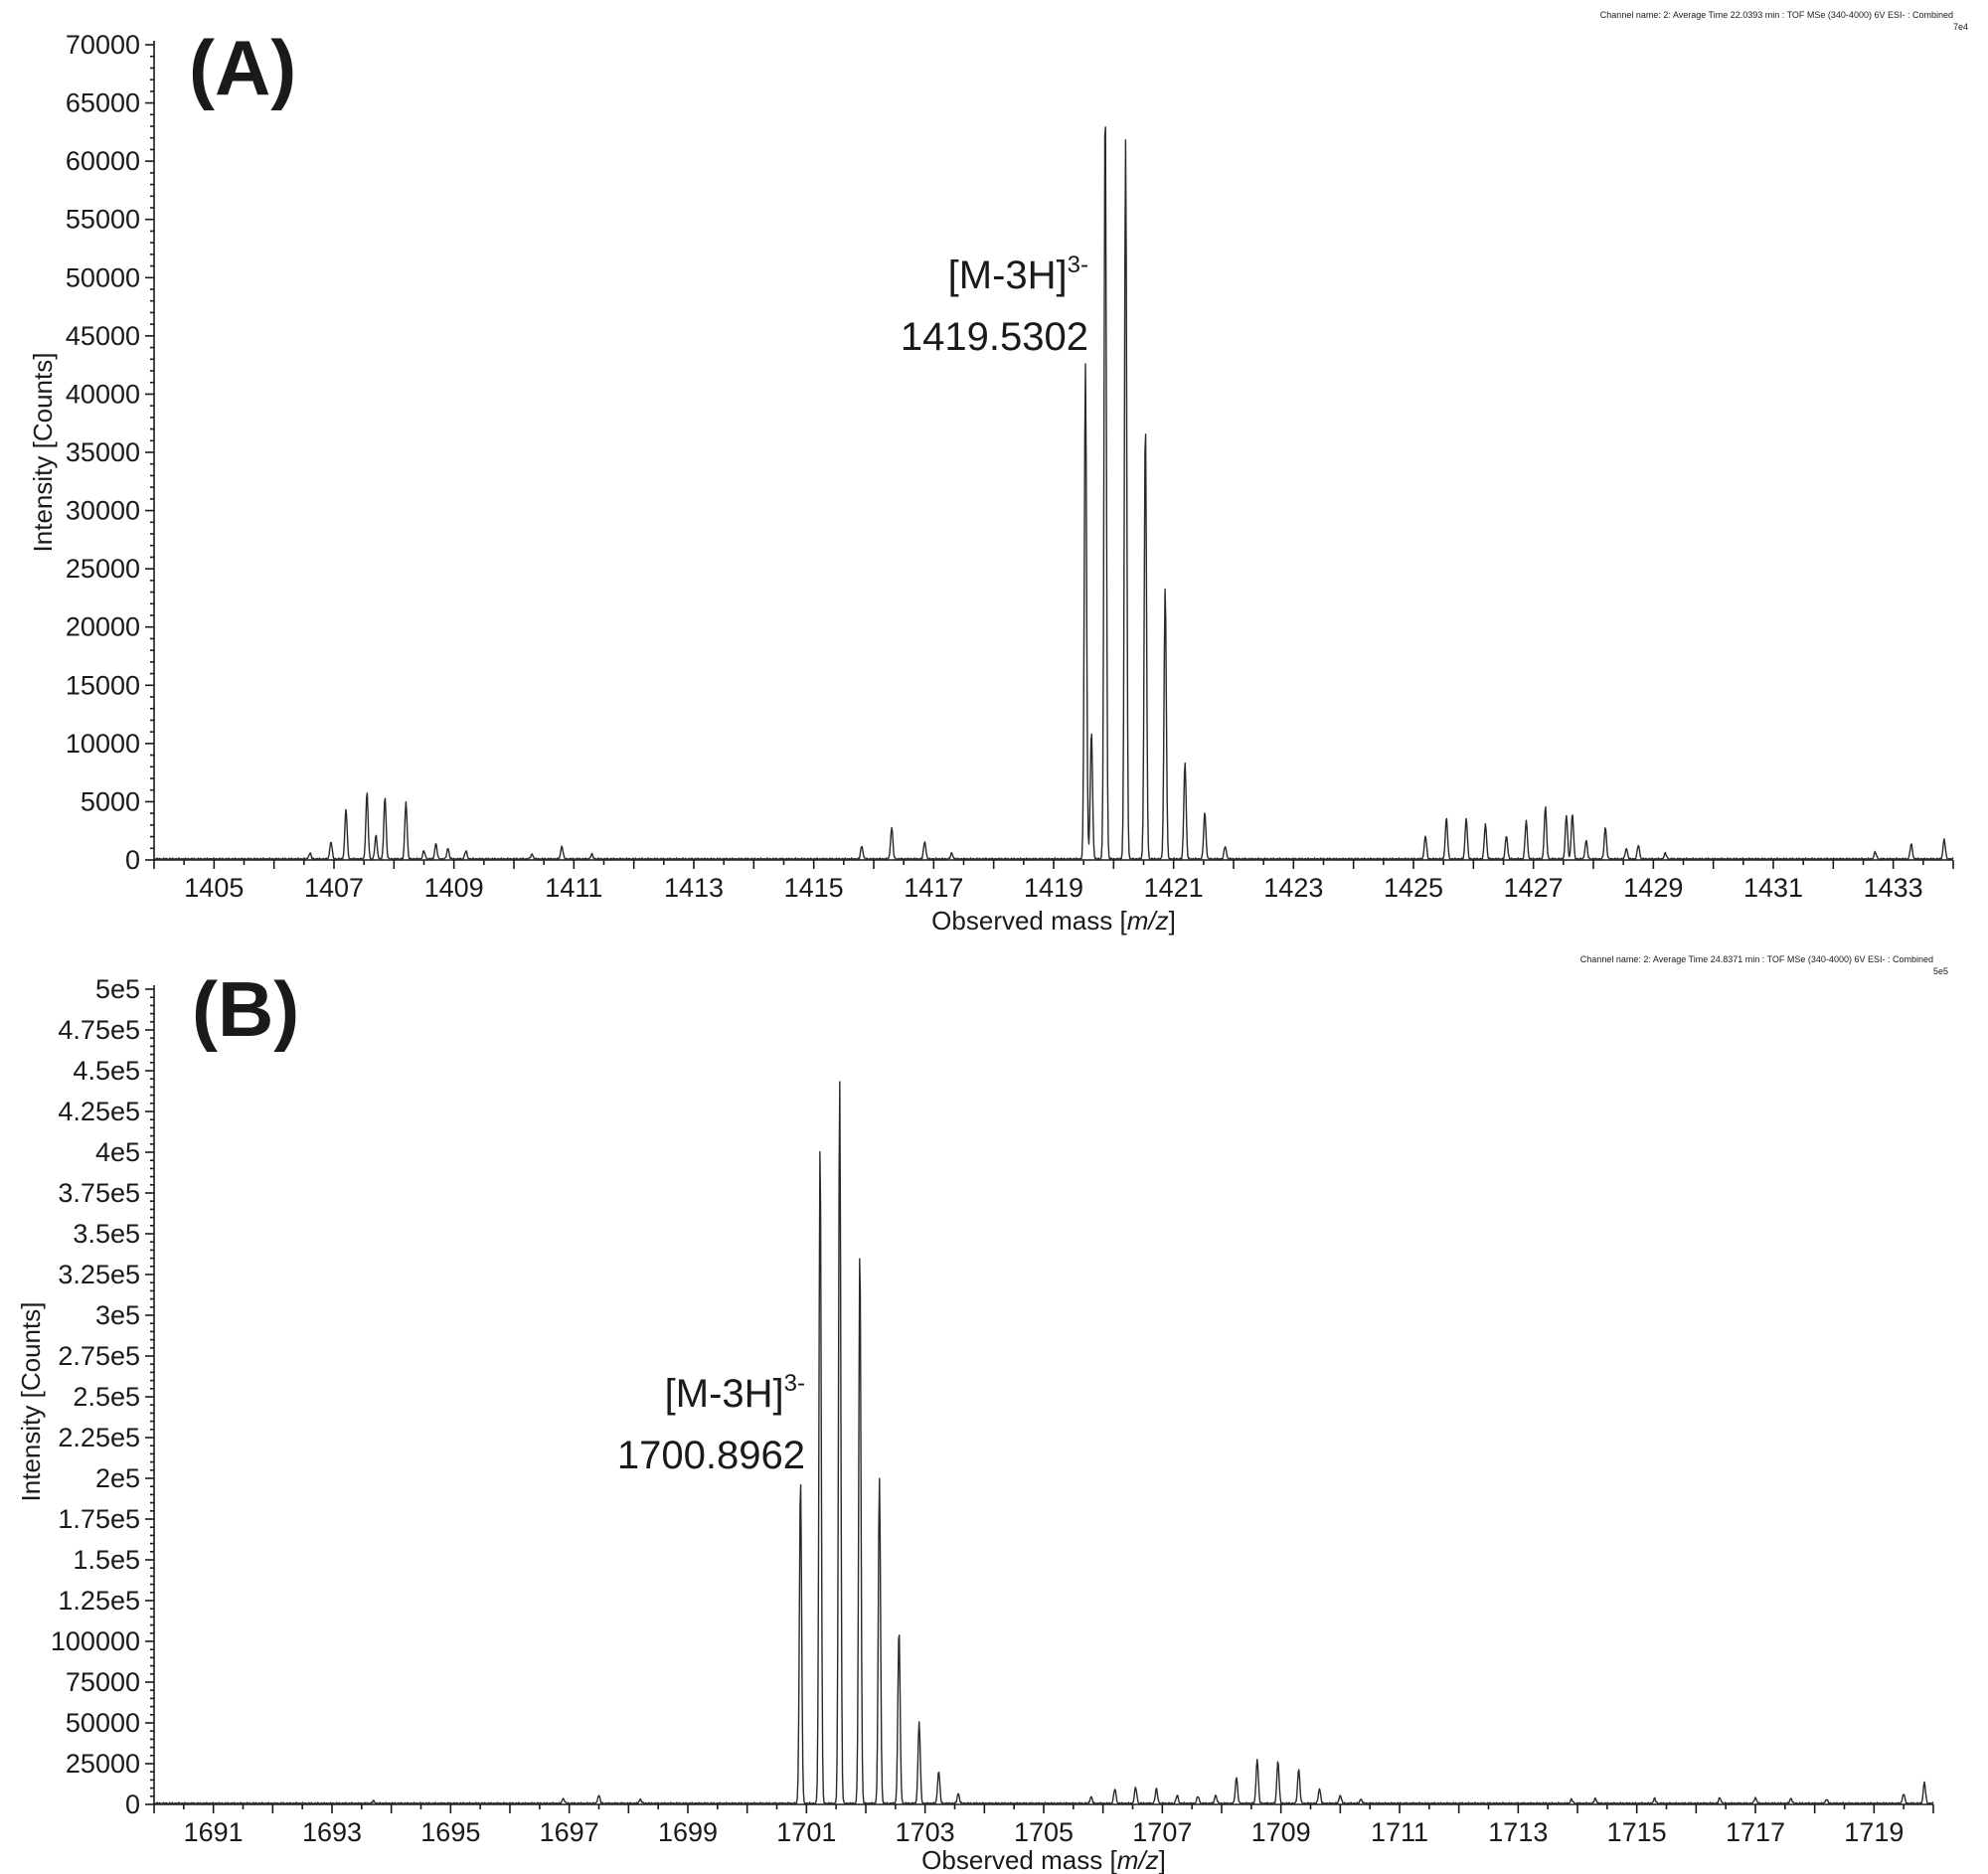  Describe the element at coordinates (1399, 1832) in the screenshot. I see `x-tick-label: 1711` at that location.